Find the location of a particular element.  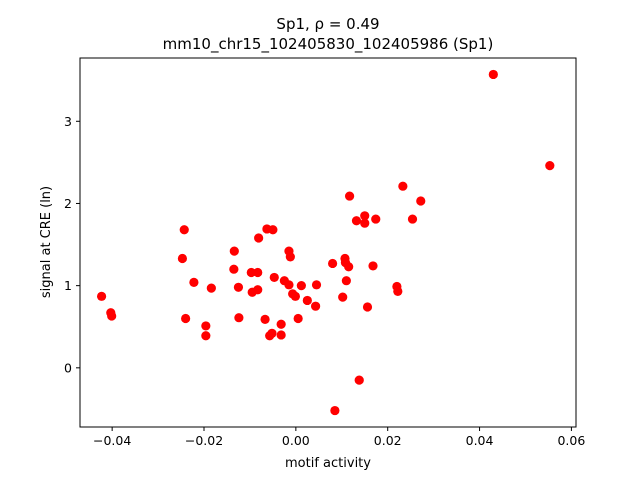

x-tick-label-0: −0.04 is located at coordinates (112, 440).